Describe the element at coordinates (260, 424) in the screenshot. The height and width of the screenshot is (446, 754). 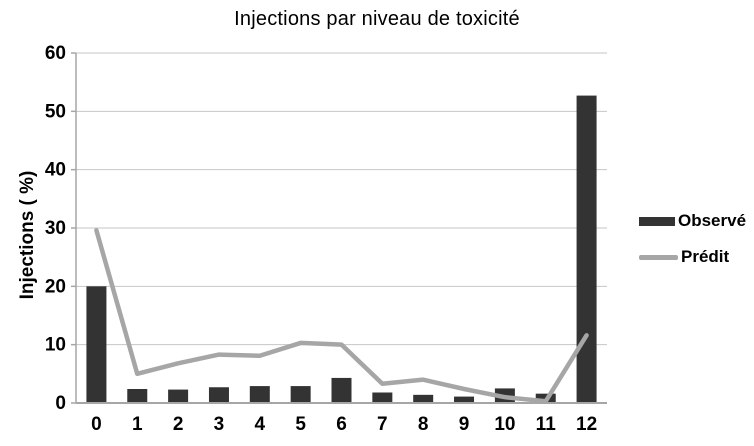
I see `x-tick-label: 4` at that location.